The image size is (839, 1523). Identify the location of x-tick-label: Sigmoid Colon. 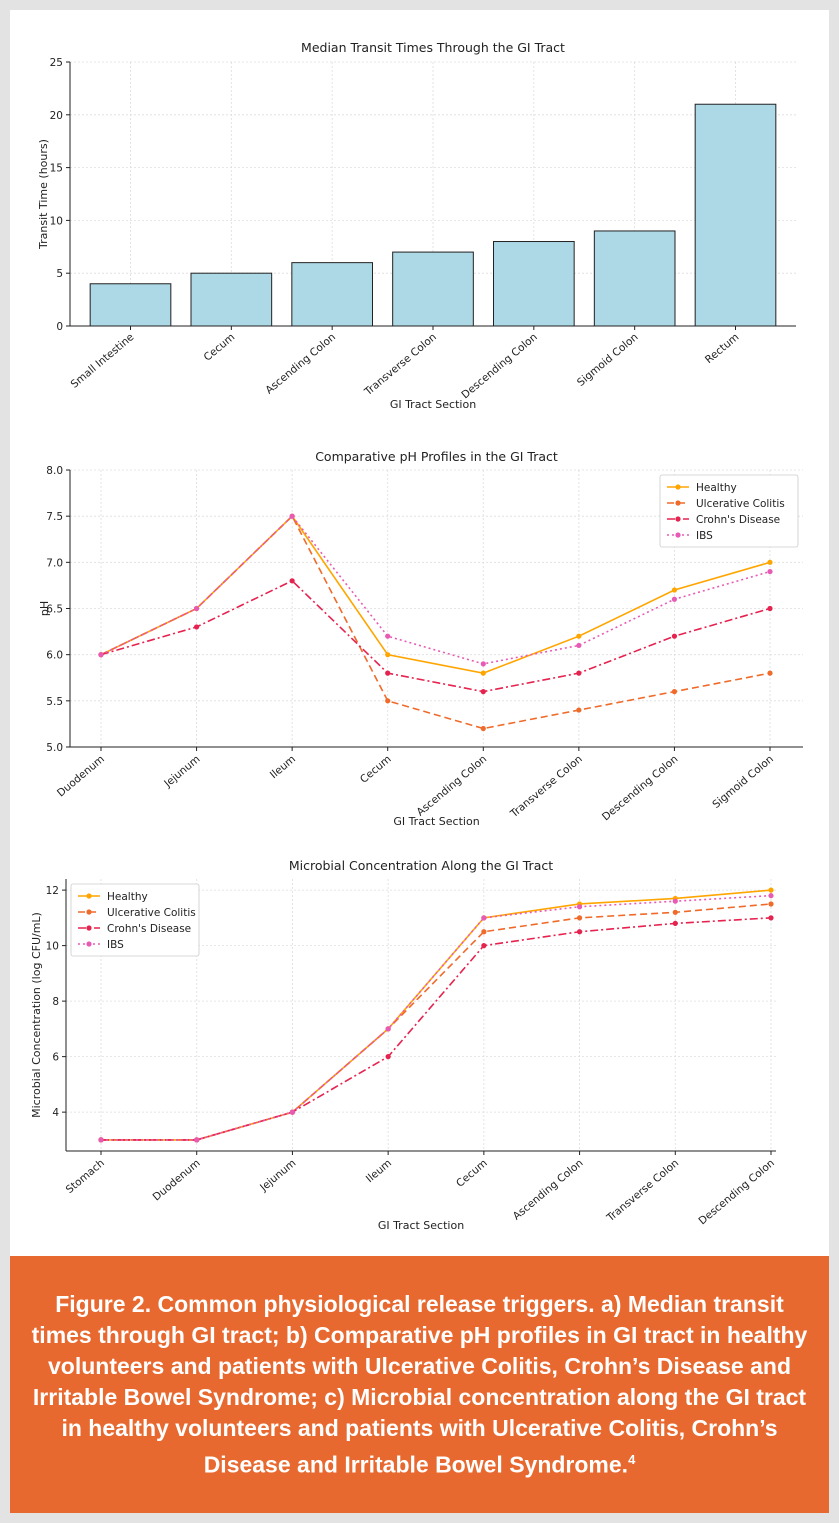
(743, 782).